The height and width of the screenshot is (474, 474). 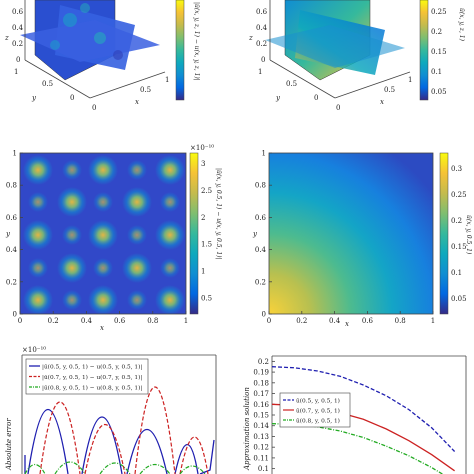 I want to click on panel-c-blobs, so click(x=104, y=234).